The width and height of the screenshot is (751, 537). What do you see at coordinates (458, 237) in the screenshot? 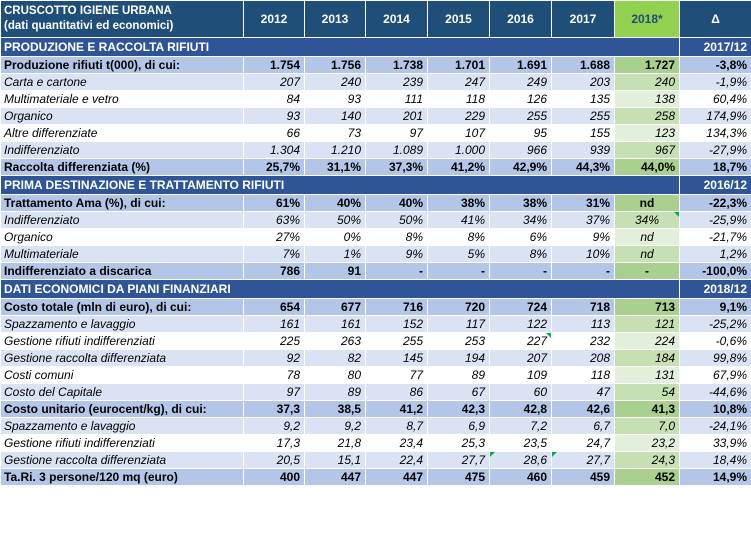
I see `value-cell: 8%` at bounding box center [458, 237].